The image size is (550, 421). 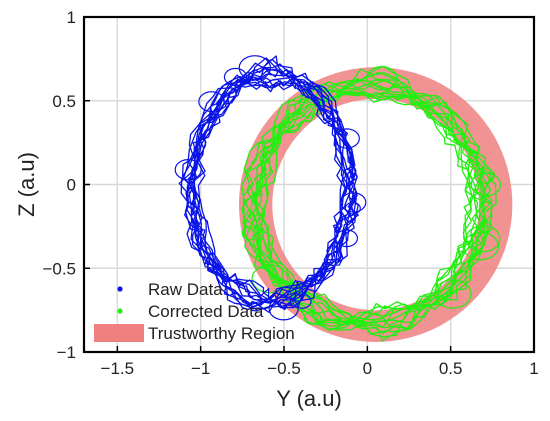 I want to click on x-tick-label: −1, so click(x=200, y=368).